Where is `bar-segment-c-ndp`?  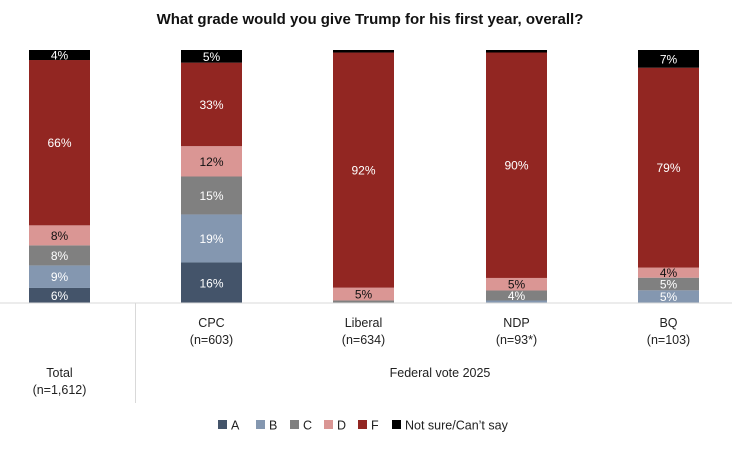 bar-segment-c-ndp is located at coordinates (516, 295).